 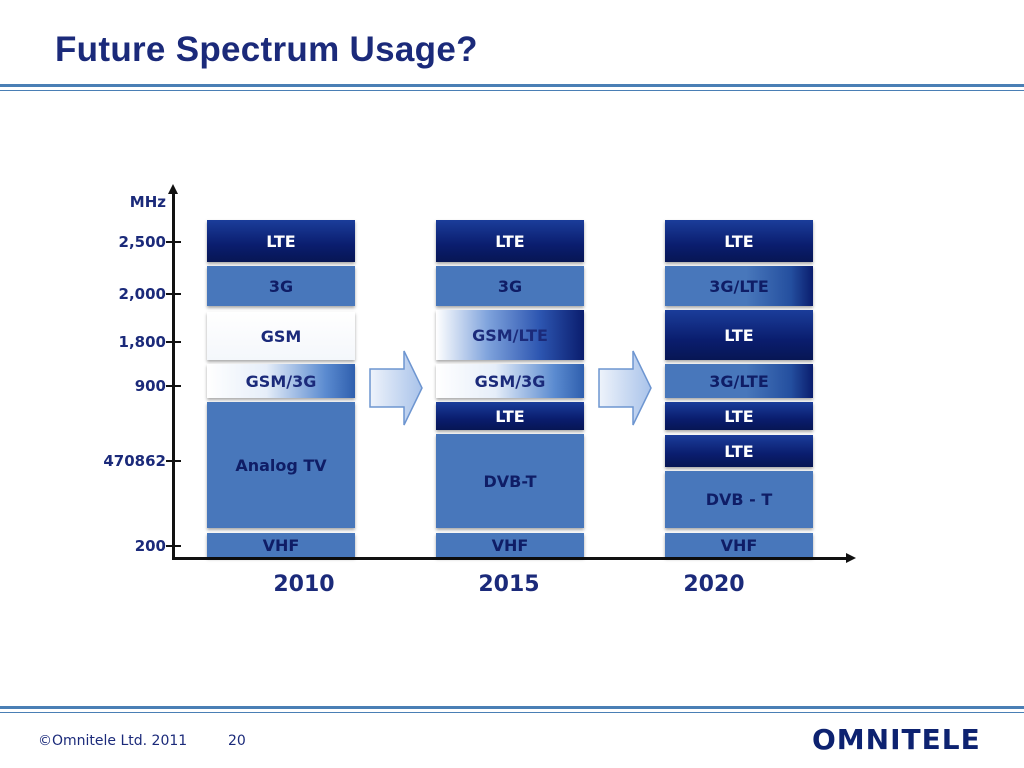 What do you see at coordinates (142, 294) in the screenshot?
I see `y-tick-label: 2,000` at bounding box center [142, 294].